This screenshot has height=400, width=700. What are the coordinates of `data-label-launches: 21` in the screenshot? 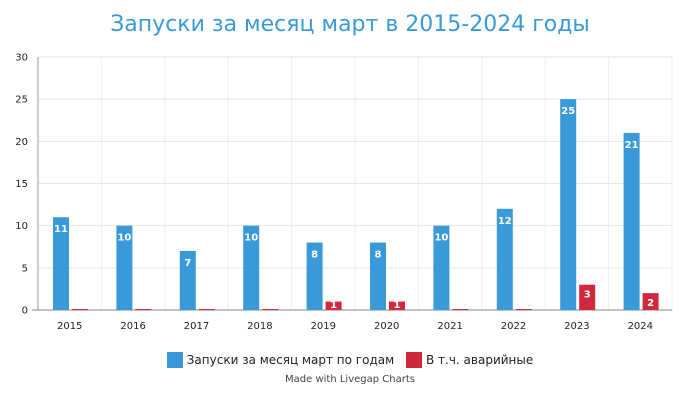 It's located at (632, 145).